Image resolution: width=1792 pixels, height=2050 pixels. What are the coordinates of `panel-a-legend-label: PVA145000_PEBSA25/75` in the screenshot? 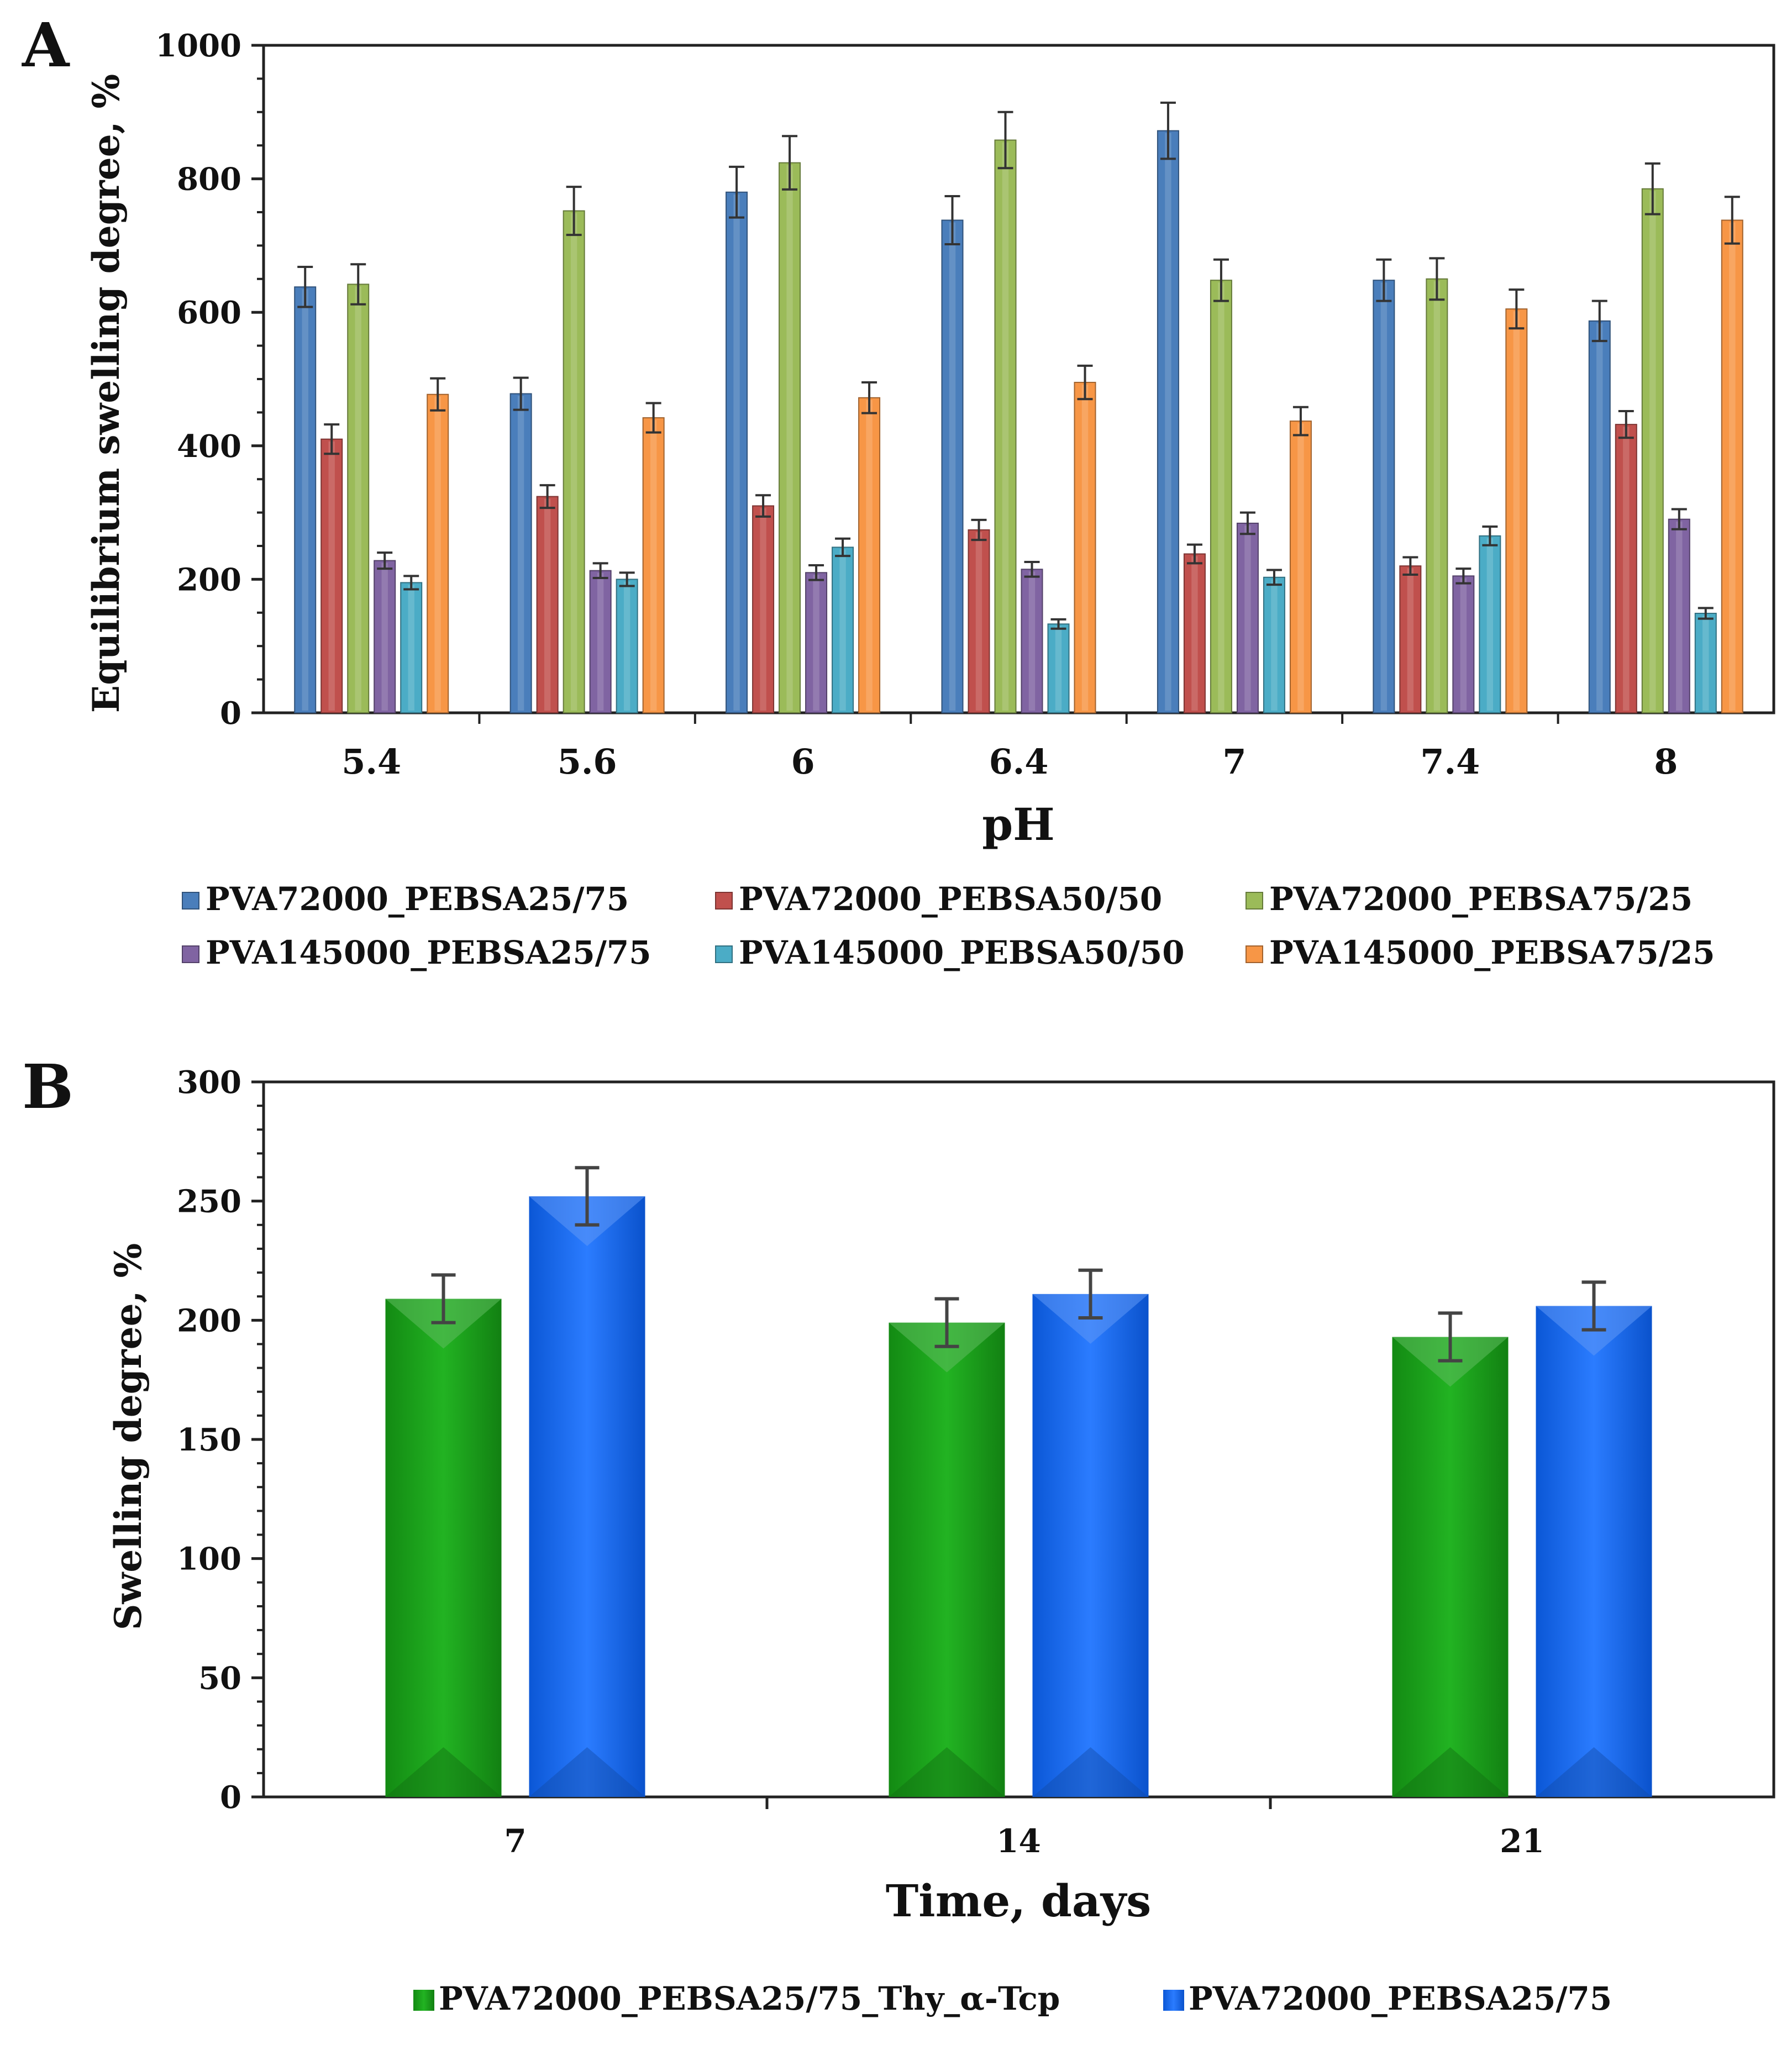 It's located at (429, 952).